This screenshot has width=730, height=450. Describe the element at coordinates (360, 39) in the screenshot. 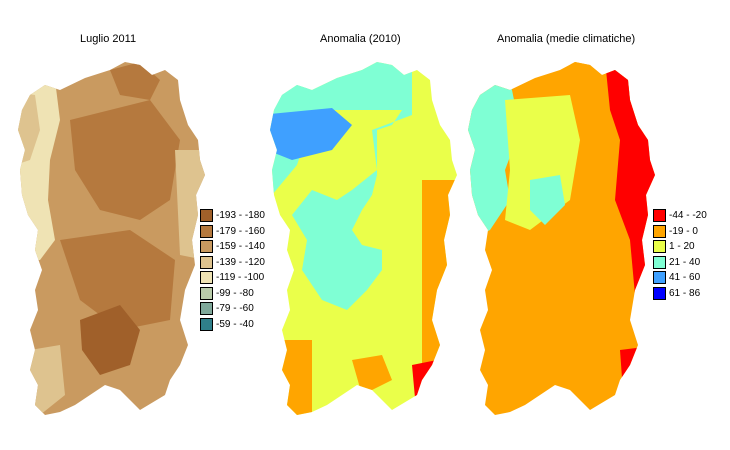

I see `map-title-anomaly-2010: Anomalia (2010)` at that location.